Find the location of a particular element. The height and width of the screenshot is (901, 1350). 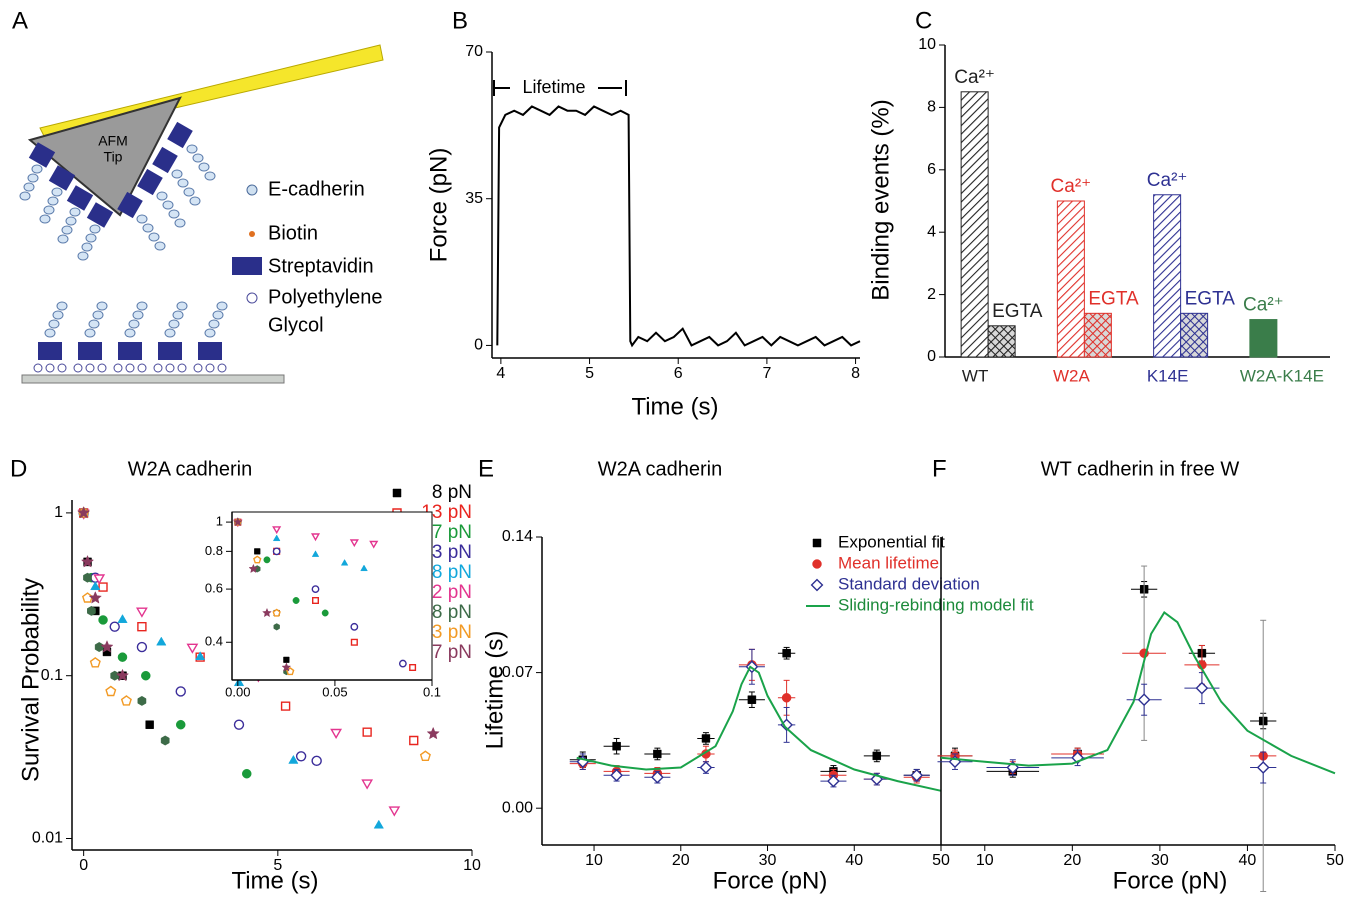

y-tick-label: 10 is located at coordinates (927, 44).